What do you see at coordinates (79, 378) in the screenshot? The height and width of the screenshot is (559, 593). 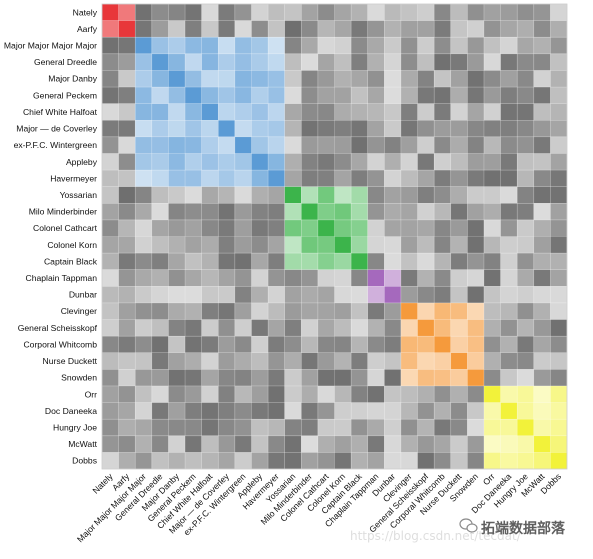 I see `row-label: Snowden` at bounding box center [79, 378].